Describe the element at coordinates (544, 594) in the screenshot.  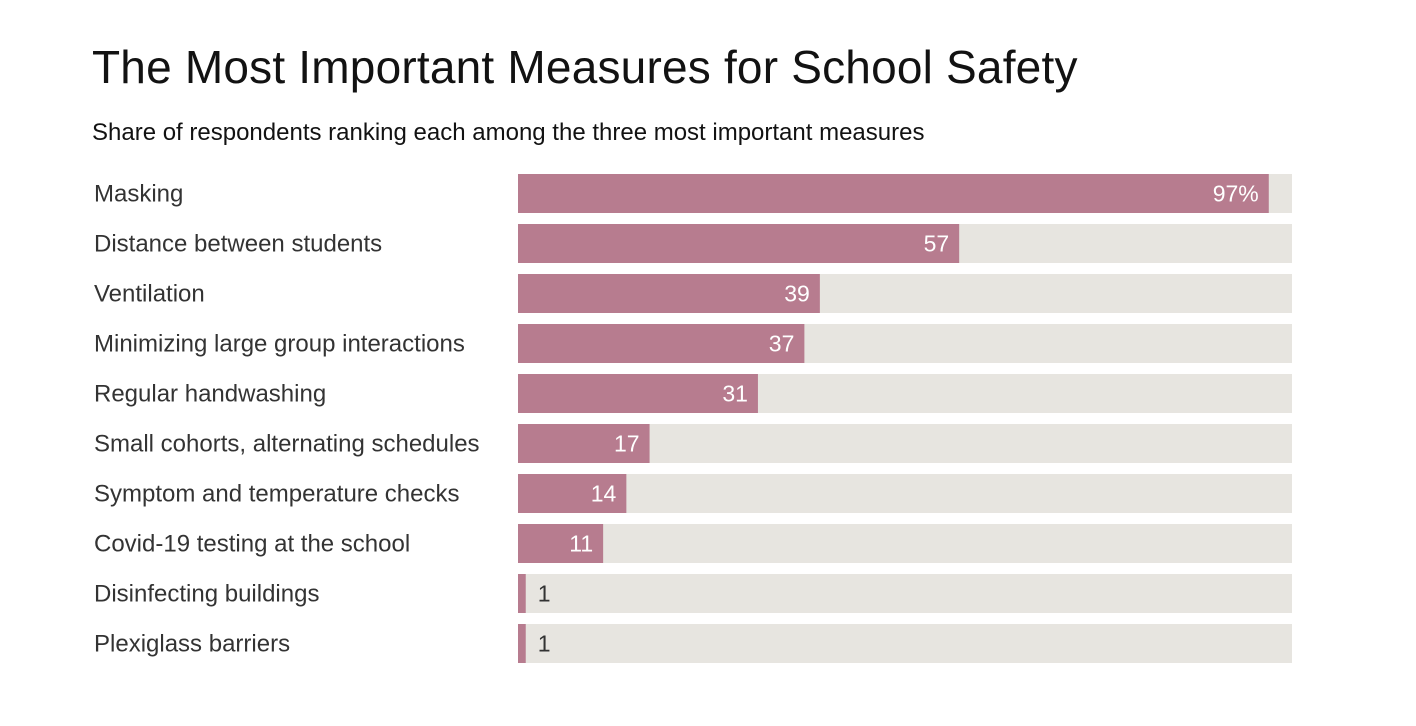
I see `value-label-disinfecting-buildings: 1` at that location.